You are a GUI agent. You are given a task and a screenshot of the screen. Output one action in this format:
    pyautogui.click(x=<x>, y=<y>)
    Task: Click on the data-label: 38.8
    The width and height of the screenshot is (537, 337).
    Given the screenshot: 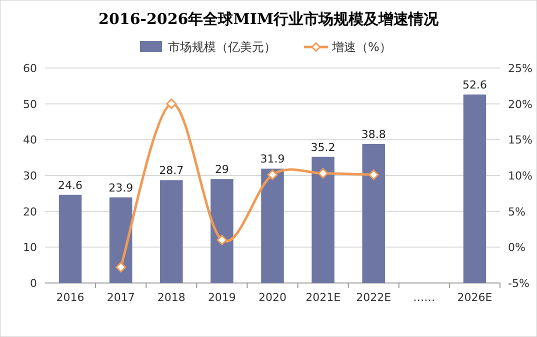 What is the action you would take?
    pyautogui.click(x=373, y=134)
    